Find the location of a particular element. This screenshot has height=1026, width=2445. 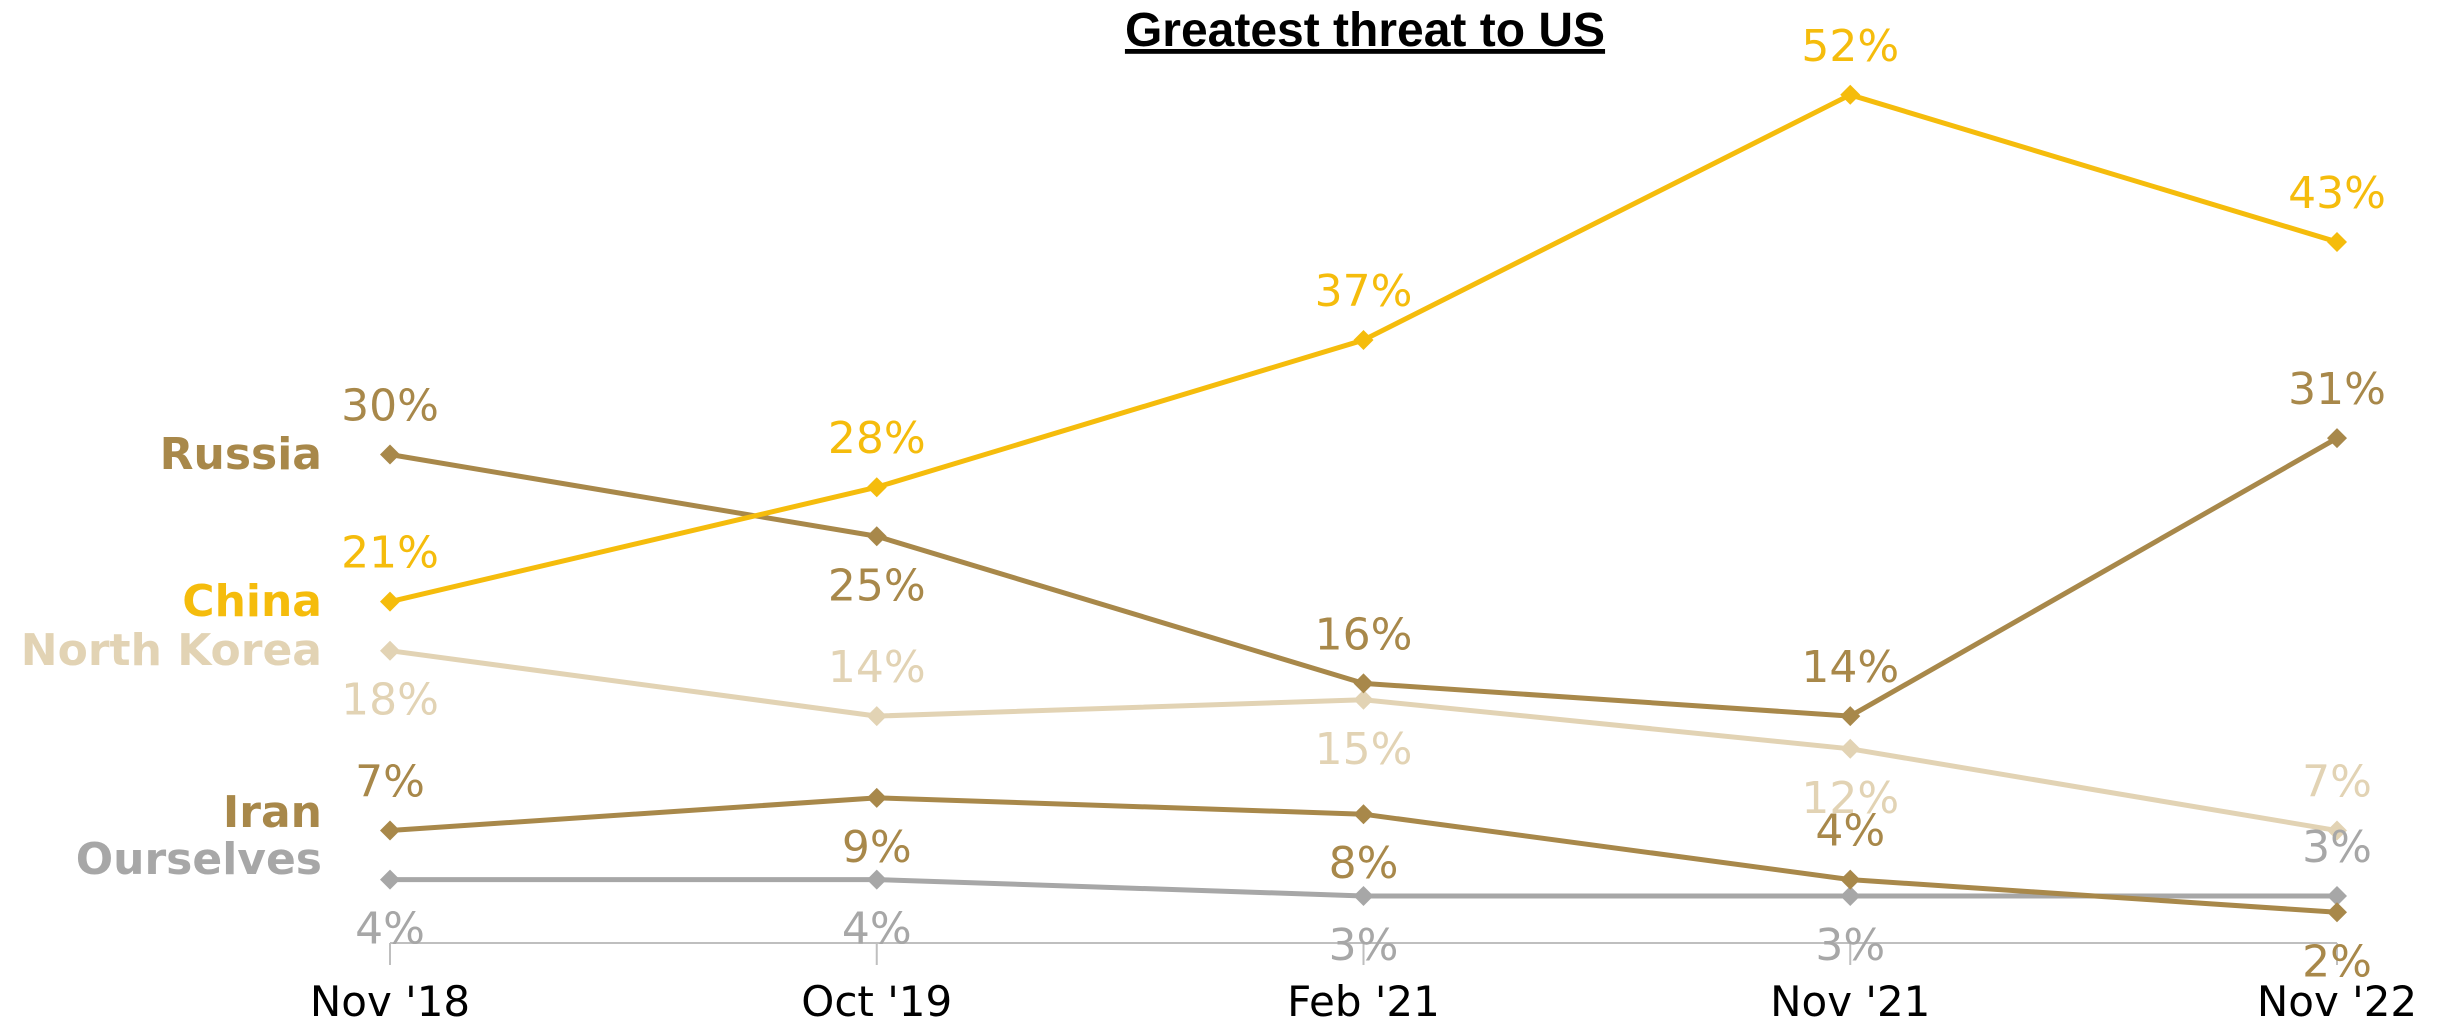

x-tick-label: Nov '18 is located at coordinates (390, 1001).